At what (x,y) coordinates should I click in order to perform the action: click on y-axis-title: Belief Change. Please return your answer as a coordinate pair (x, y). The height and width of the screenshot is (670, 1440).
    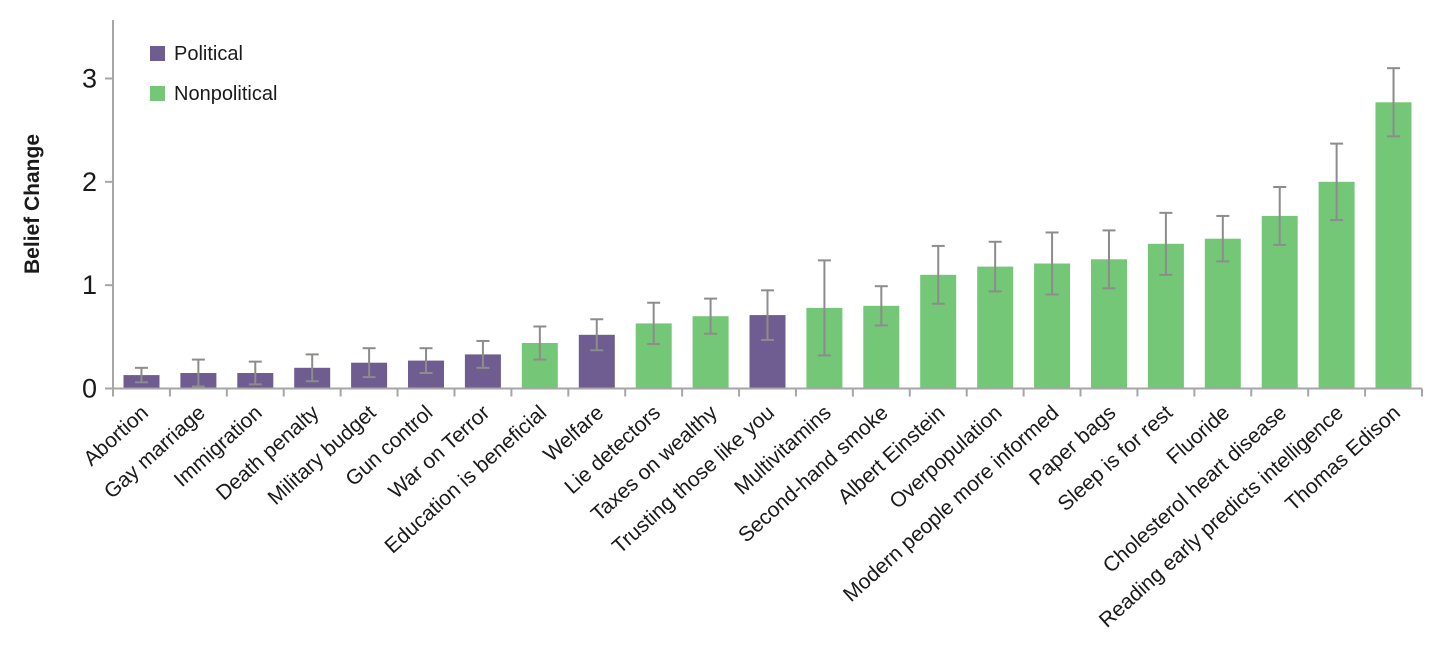
    Looking at the image, I should click on (32, 204).